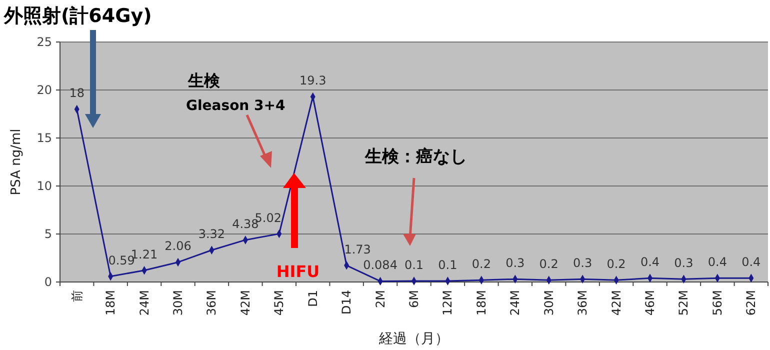 Image resolution: width=770 pixels, height=350 pixels. Describe the element at coordinates (380, 299) in the screenshot. I see `x-tick-label: 2M` at that location.